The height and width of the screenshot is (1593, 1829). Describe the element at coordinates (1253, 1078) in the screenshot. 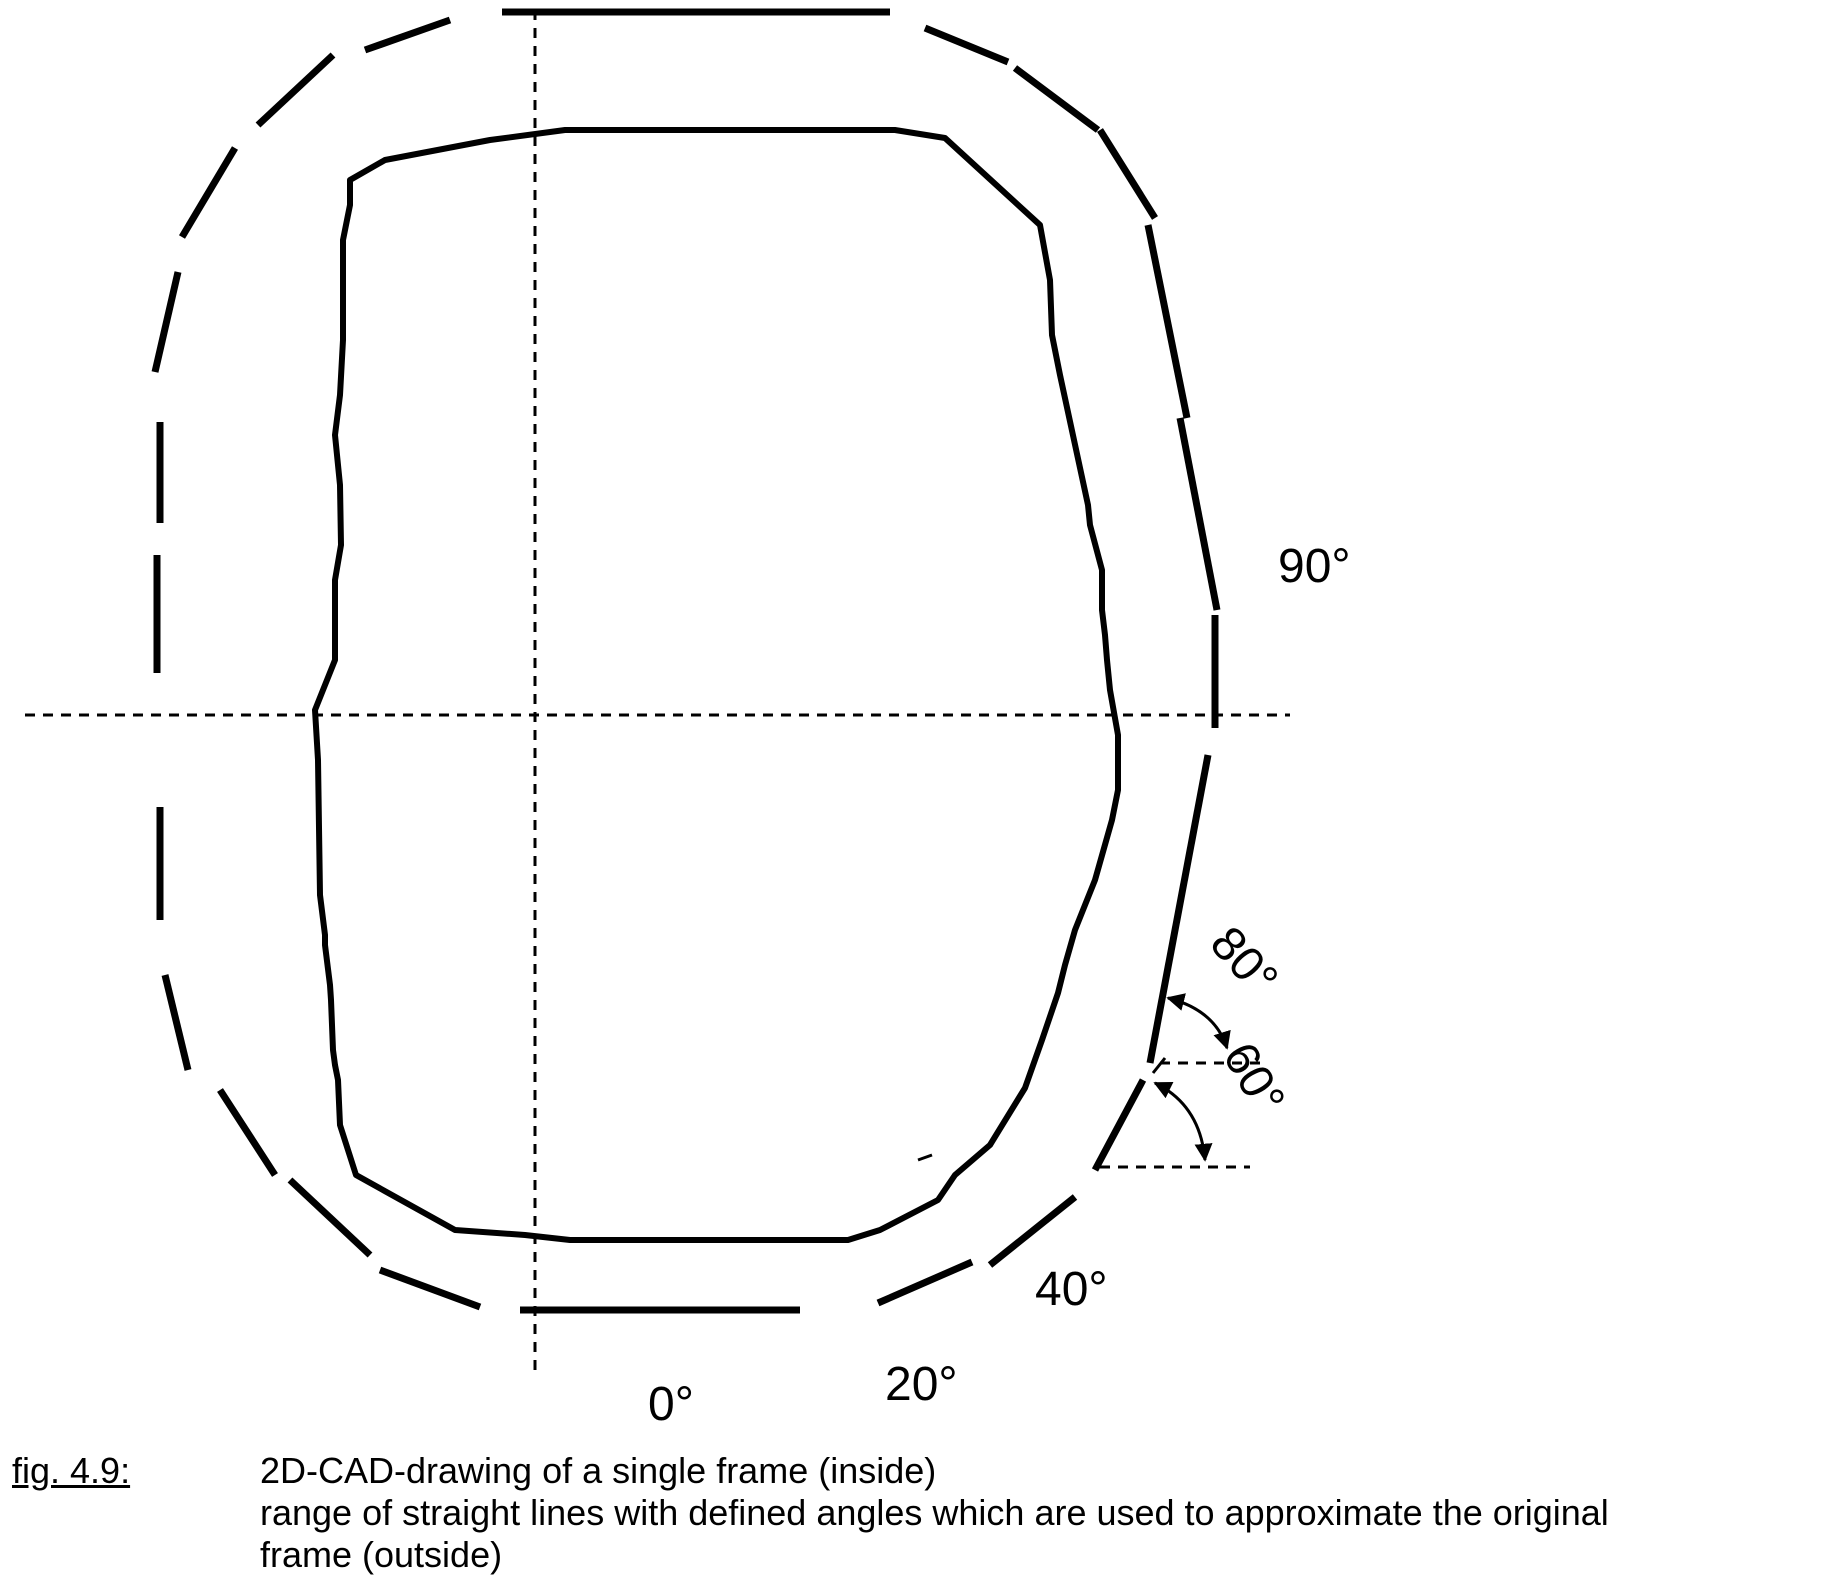

I see `label-60-deg: 60°` at that location.